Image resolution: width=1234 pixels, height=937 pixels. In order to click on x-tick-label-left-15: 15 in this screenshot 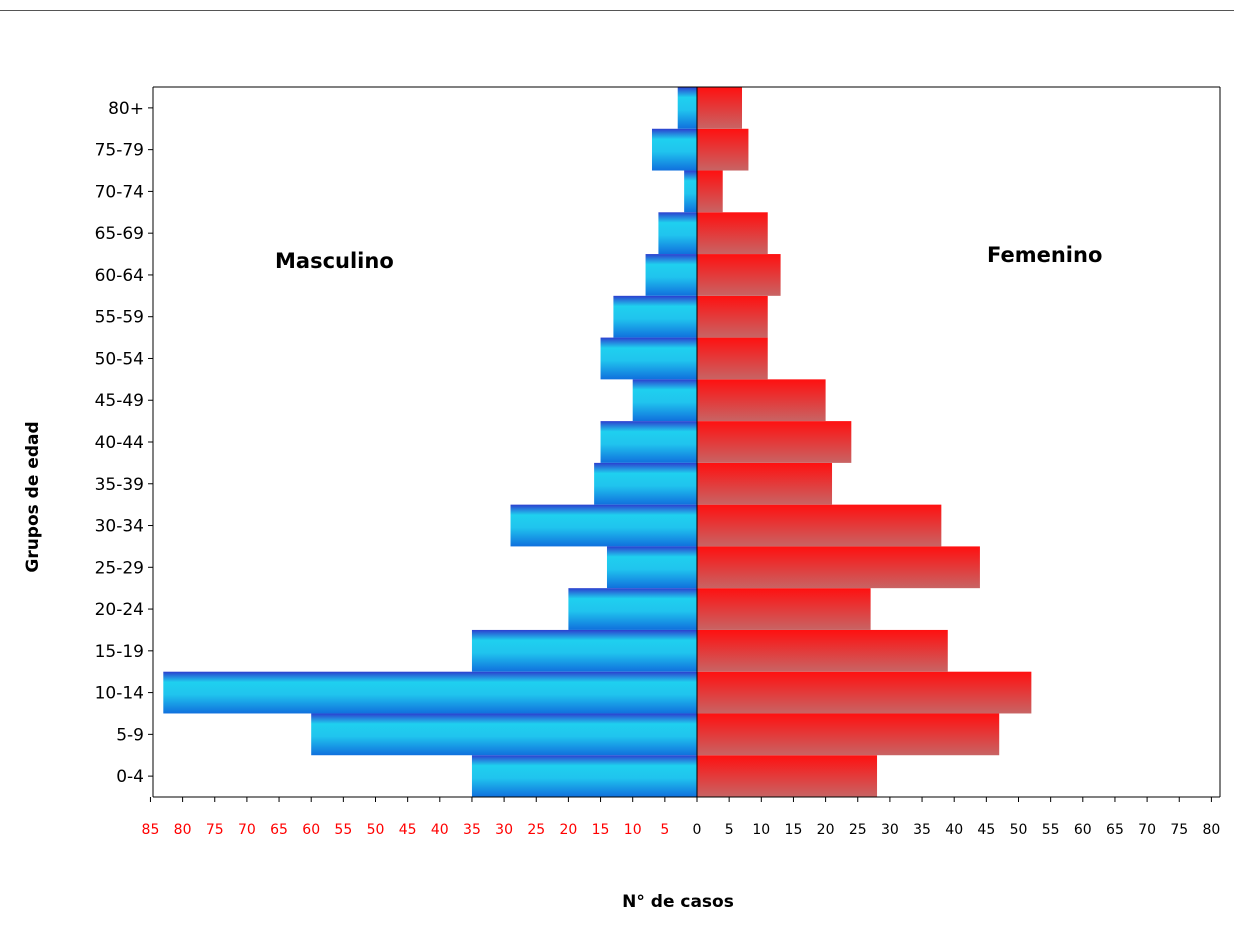, I will do `click(601, 830)`.